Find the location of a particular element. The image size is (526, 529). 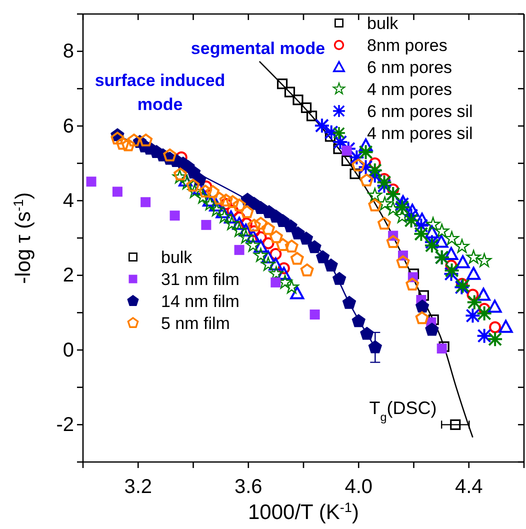

y-tick-label: -2 is located at coordinates (65, 425).